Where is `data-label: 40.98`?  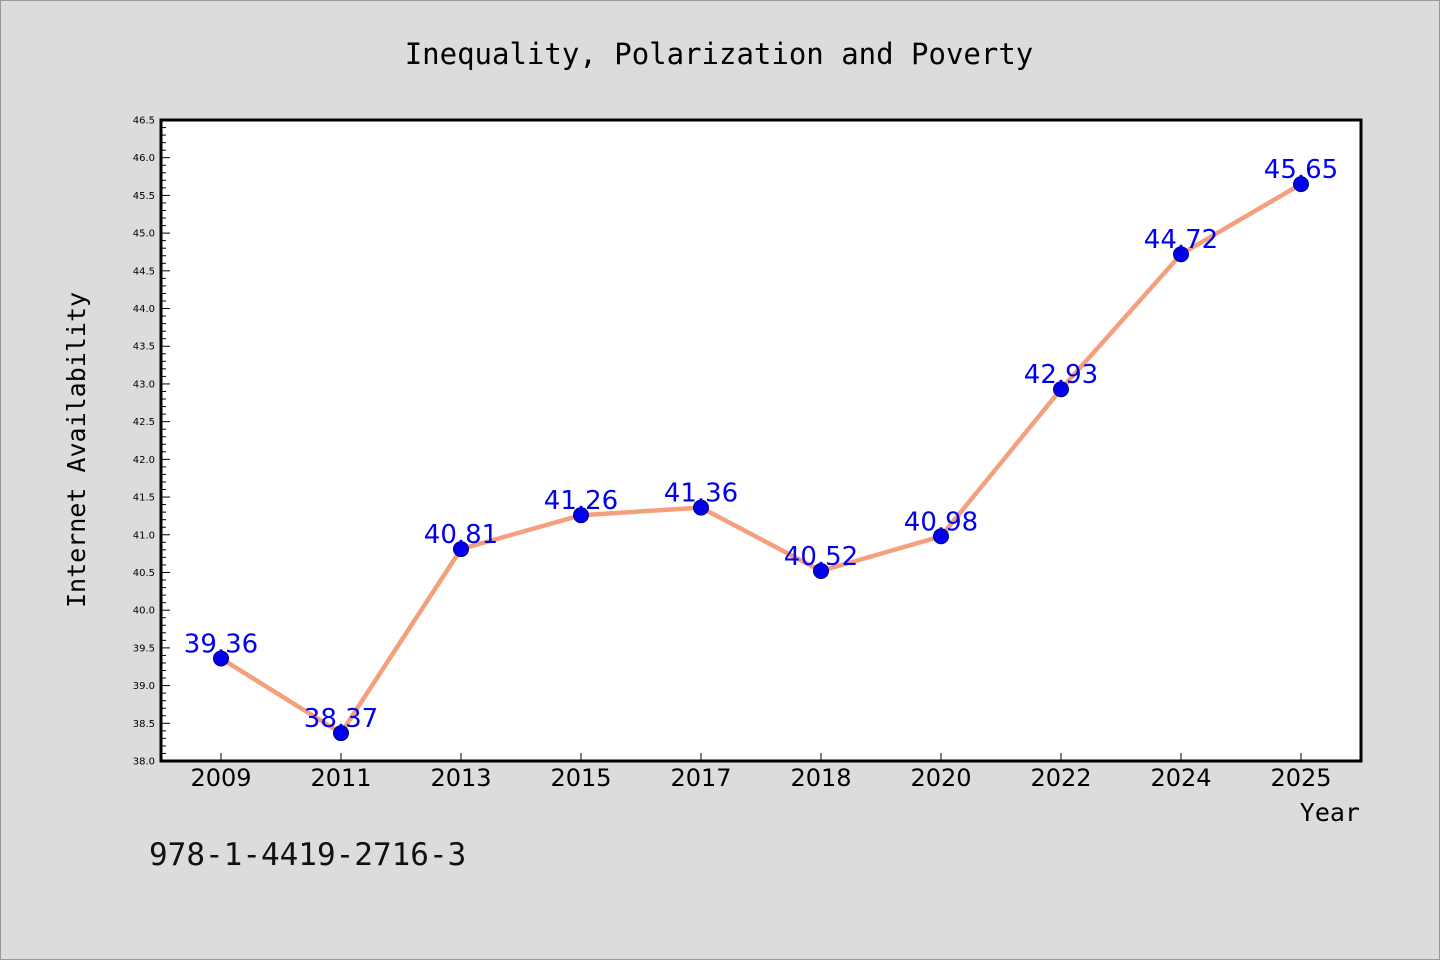 data-label: 40.98 is located at coordinates (941, 522).